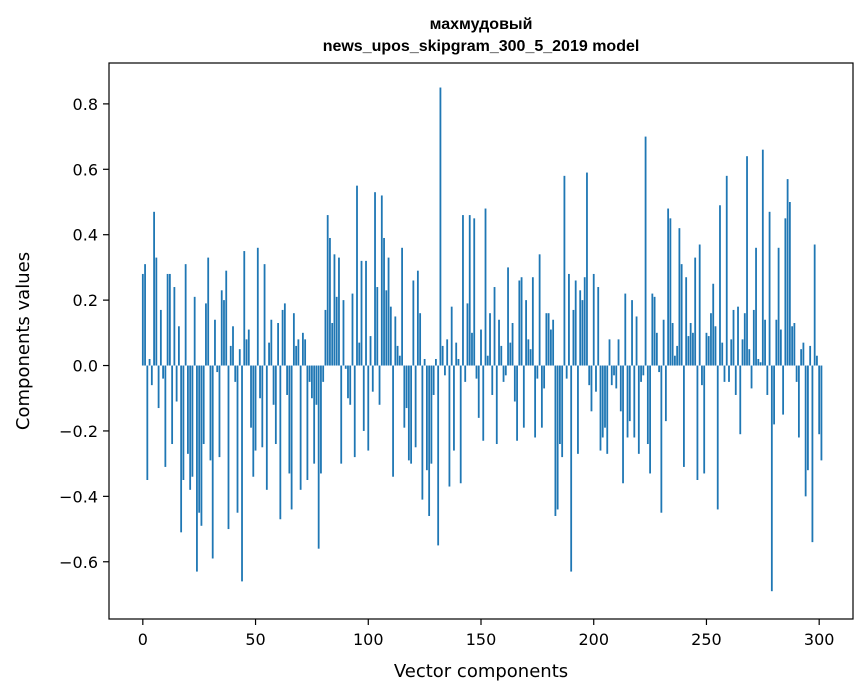  I want to click on x-tick-label: 0, so click(143, 639).